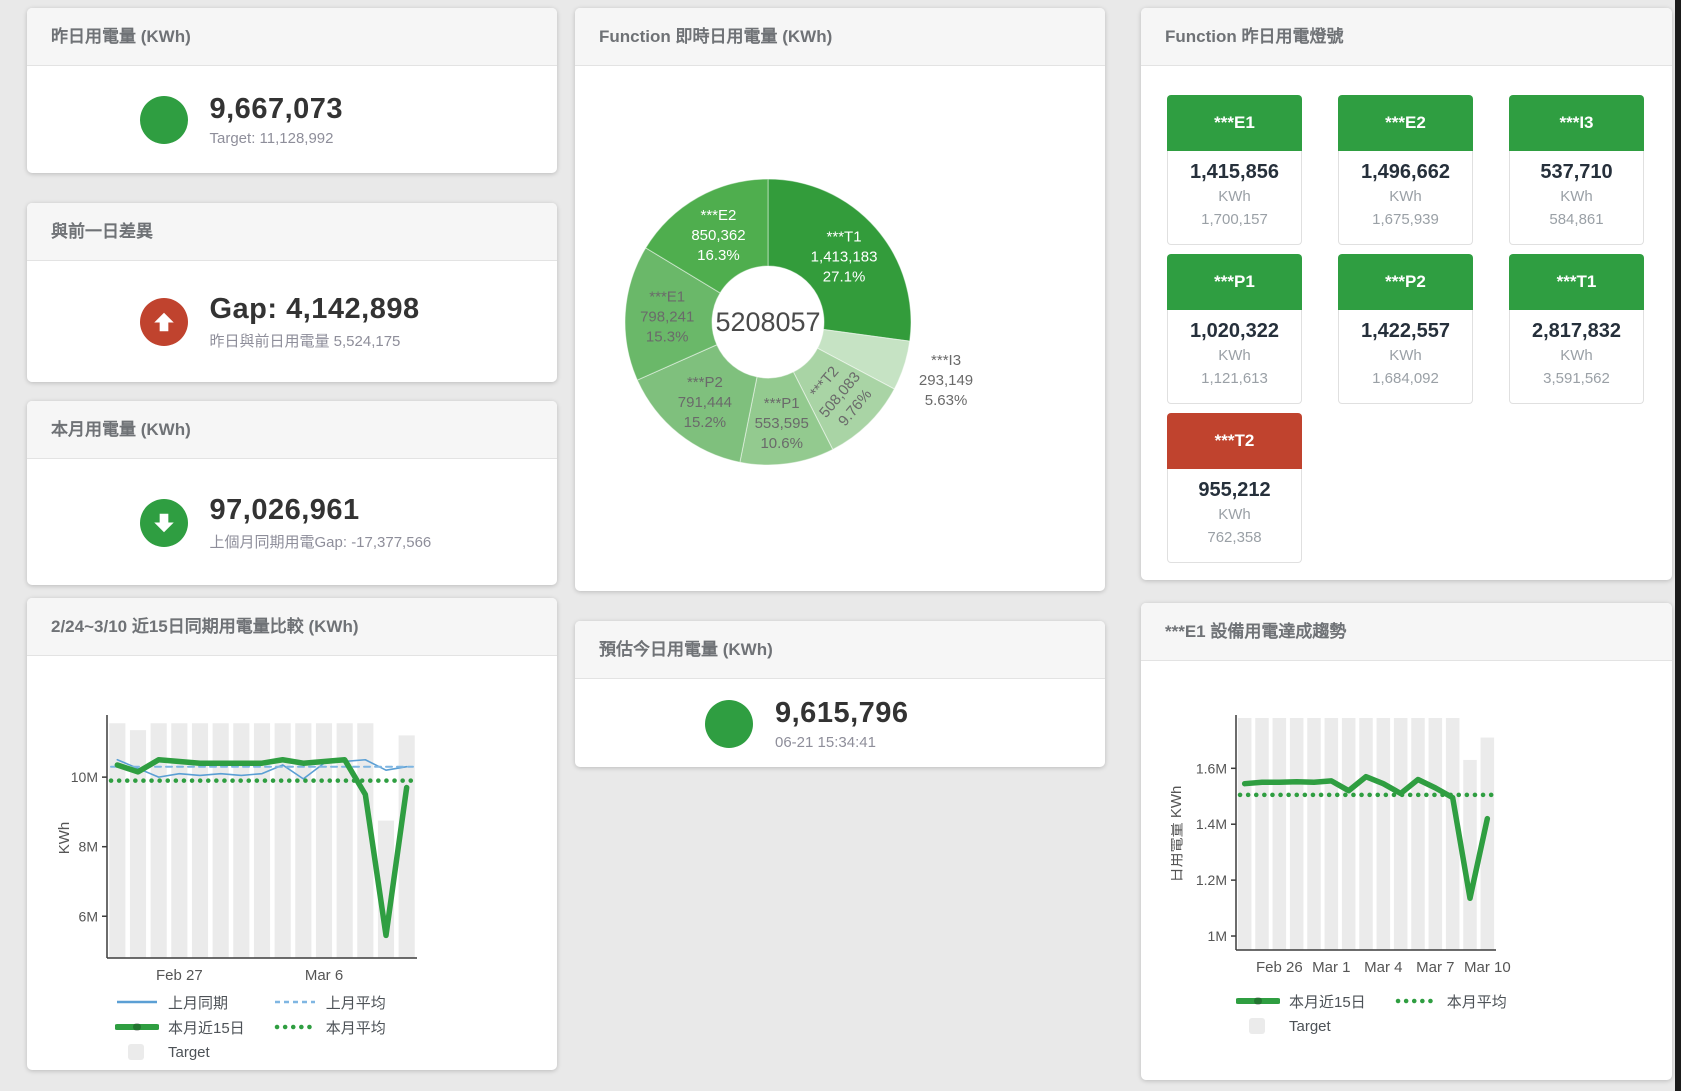 This screenshot has height=1091, width=1681. Describe the element at coordinates (1405, 123) in the screenshot. I see `tile-equipment-label: ***E2` at that location.